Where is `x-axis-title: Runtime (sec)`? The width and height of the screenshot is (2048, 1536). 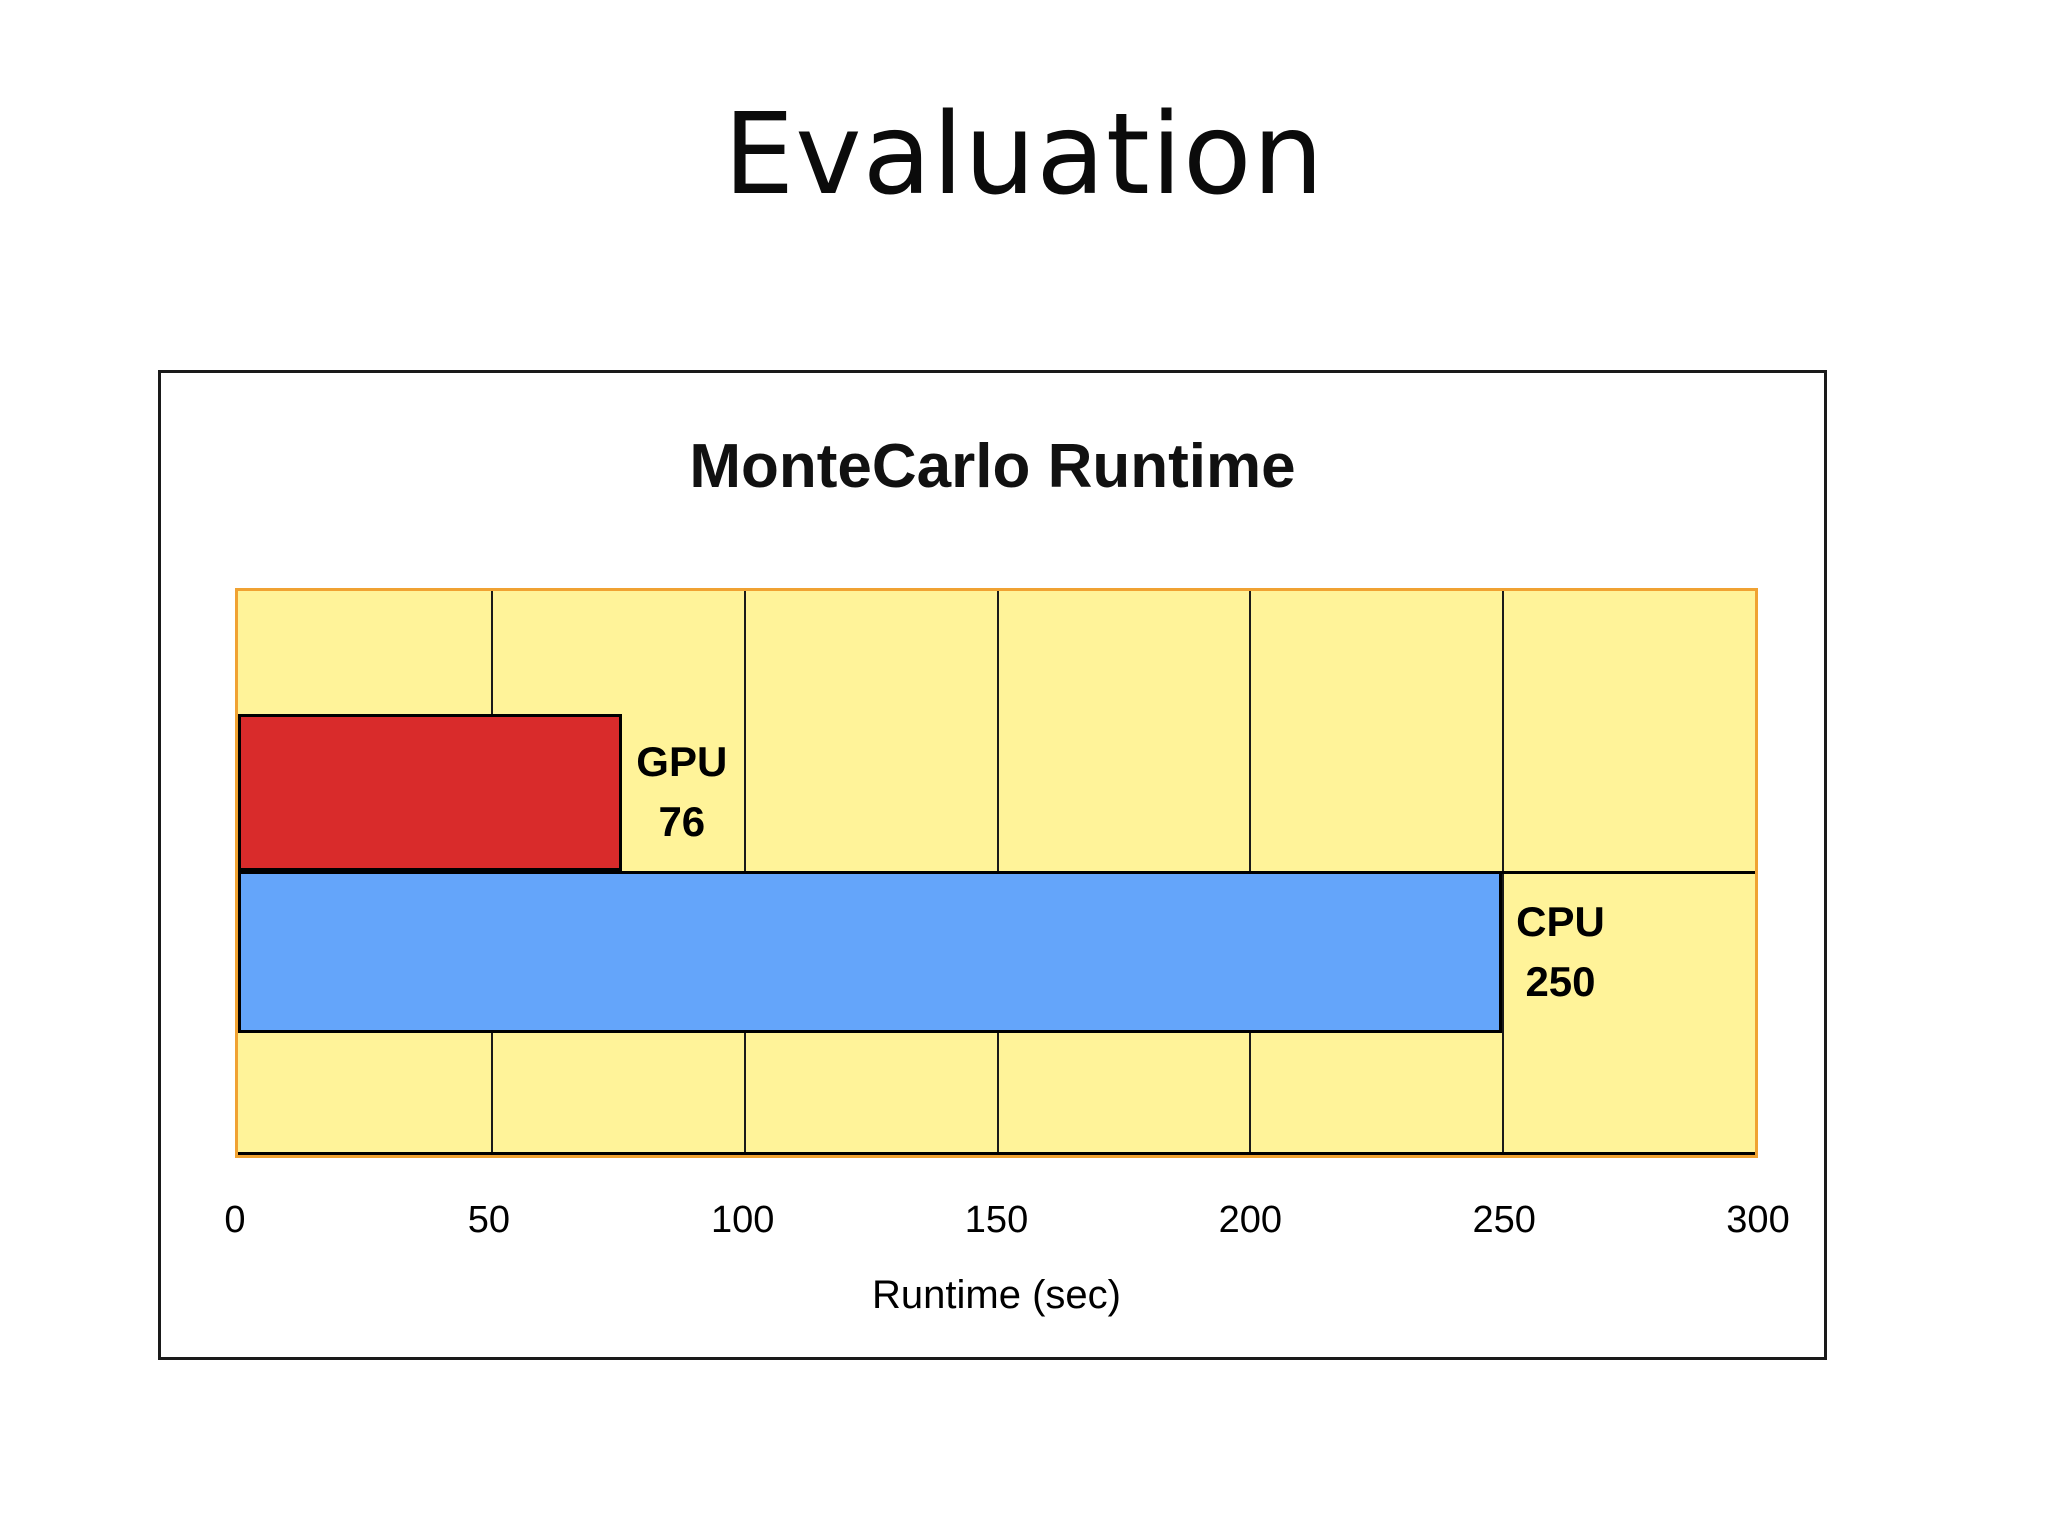 x-axis-title: Runtime (sec) is located at coordinates (996, 1295).